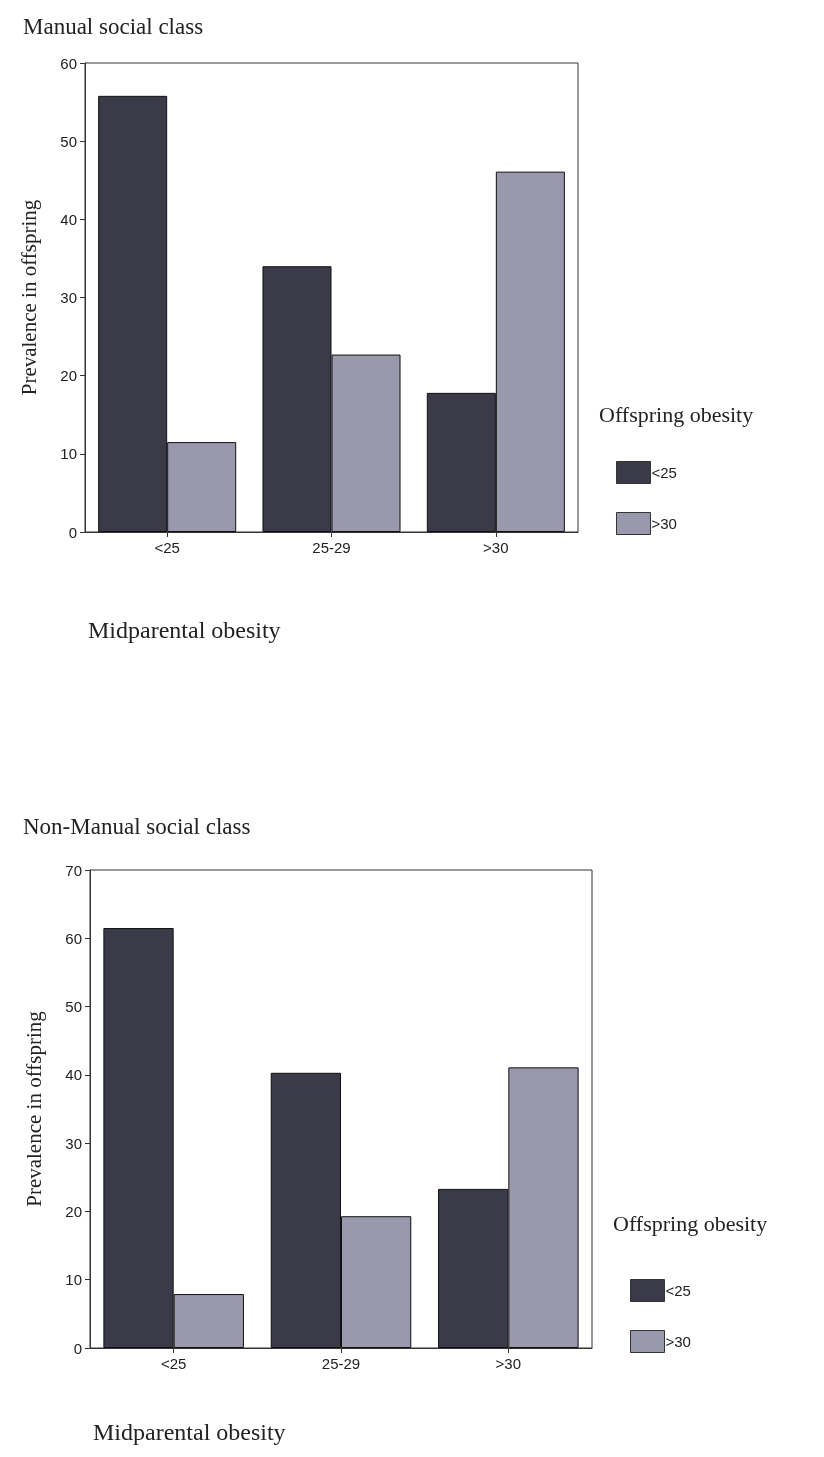 The width and height of the screenshot is (824, 1457). I want to click on y-tick-label: 70, so click(73, 870).